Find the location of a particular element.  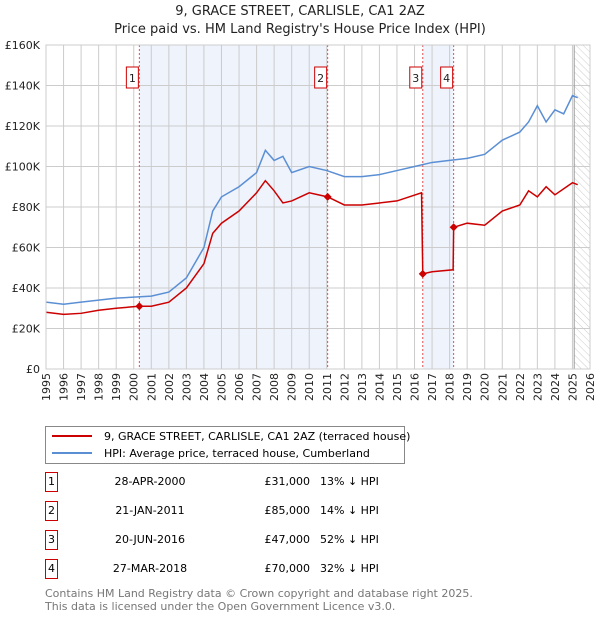

sale-number: 1 is located at coordinates (51, 482).